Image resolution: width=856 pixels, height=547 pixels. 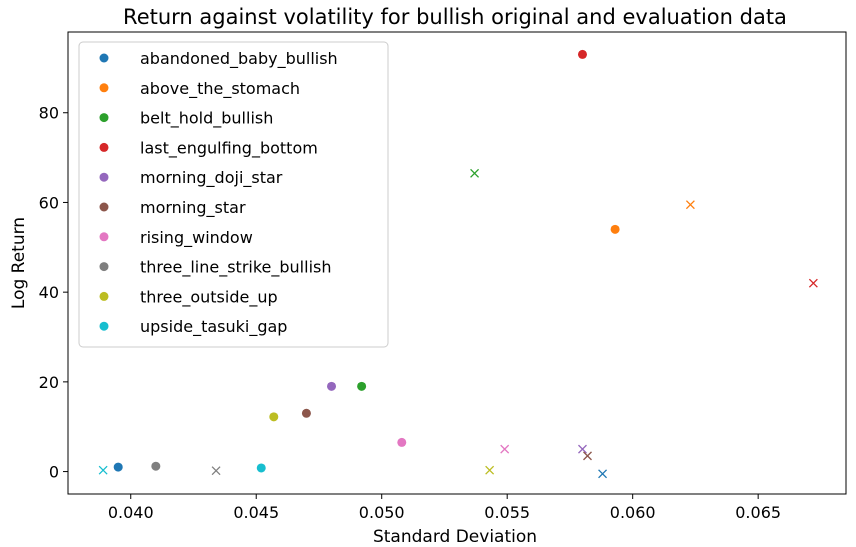 I want to click on legend-item-abandoned_baby_bullish: abandoned_baby_bullish, so click(x=218, y=59).